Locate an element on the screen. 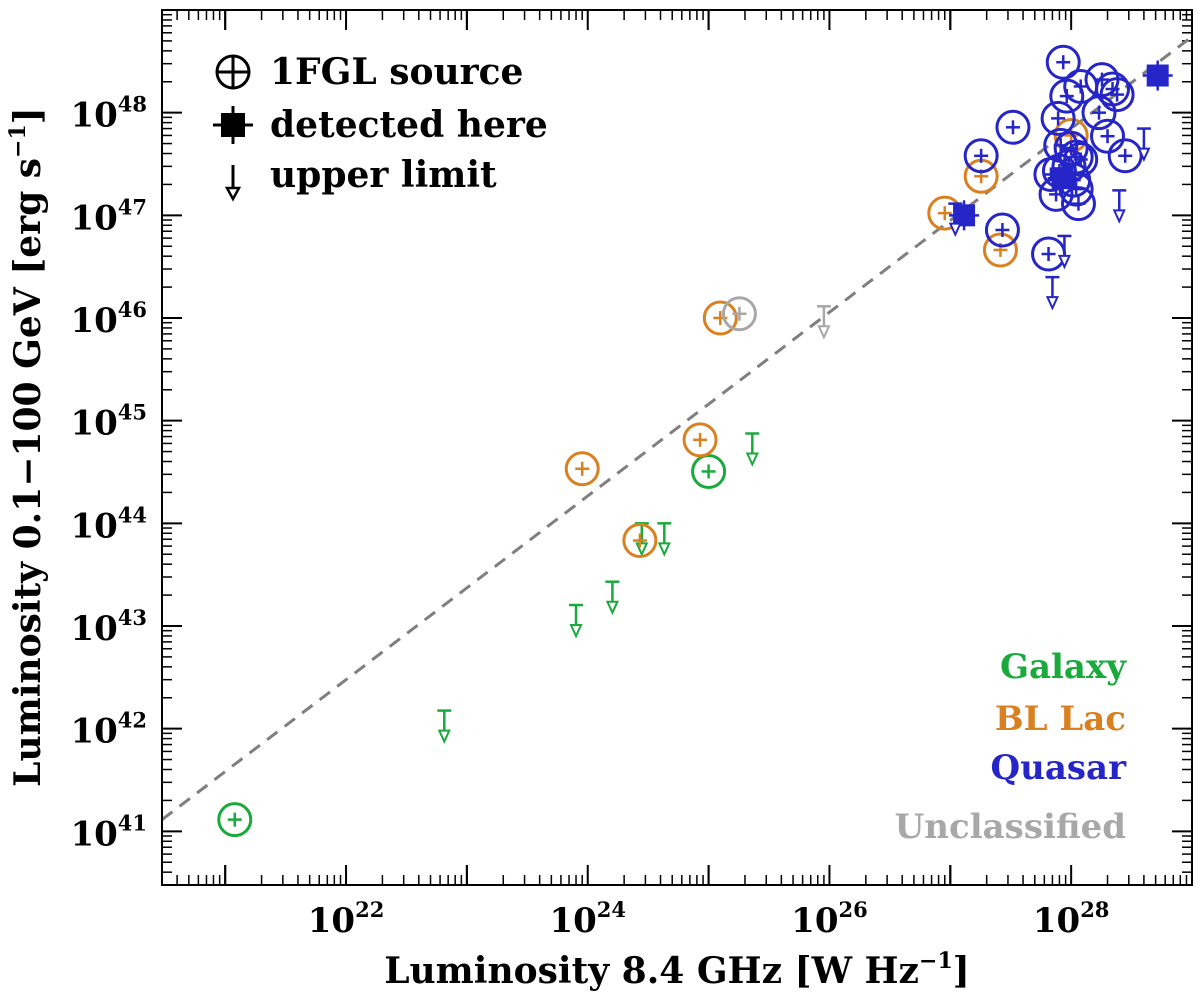 Image resolution: width=1200 pixels, height=995 pixels. legend-label-upper-limit: upper limit is located at coordinates (383, 175).